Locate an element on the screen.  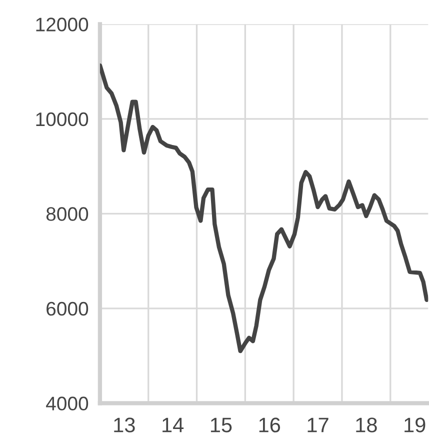
y-tick-label: 10000 is located at coordinates (62, 119).